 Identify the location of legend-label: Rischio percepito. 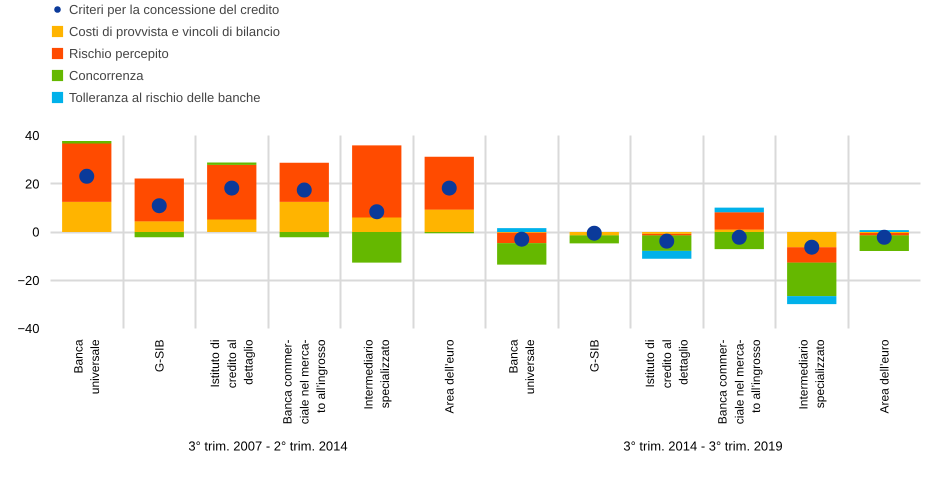
(119, 53).